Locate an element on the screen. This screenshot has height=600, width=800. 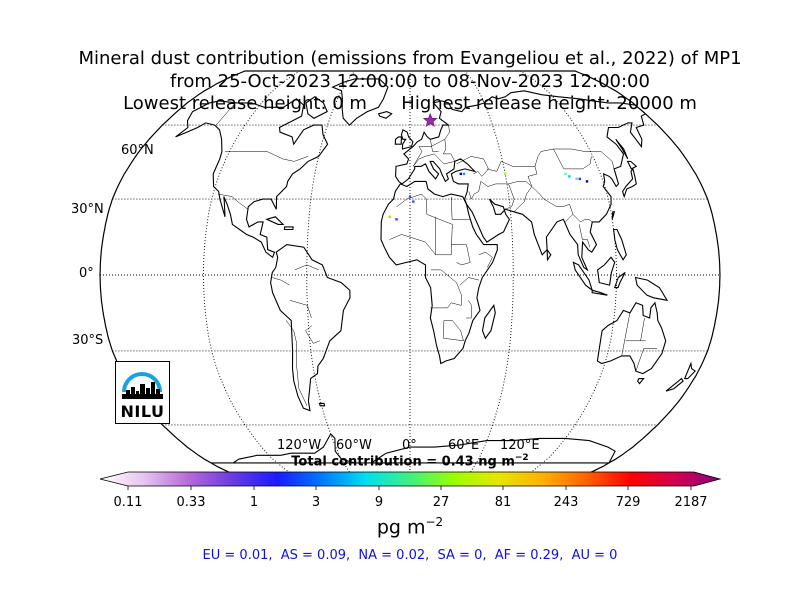
colorbar-body is located at coordinates (410, 479).